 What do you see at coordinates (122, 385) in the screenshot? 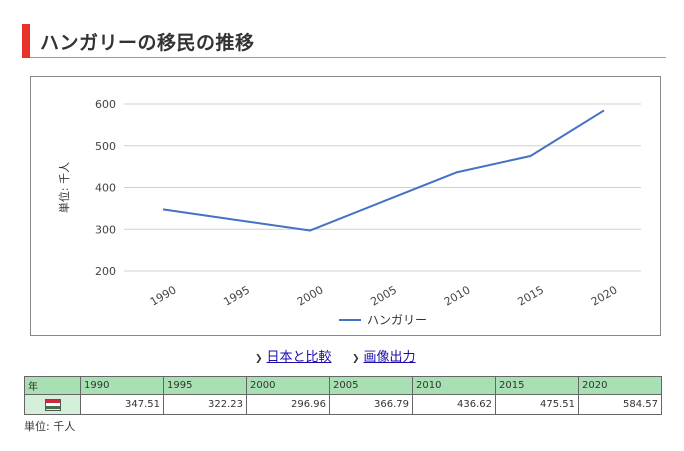
I see `year-cell: 1990` at bounding box center [122, 385].